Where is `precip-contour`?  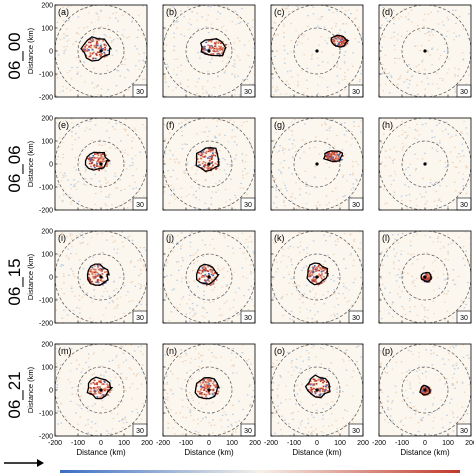
precip-contour is located at coordinates (207, 274).